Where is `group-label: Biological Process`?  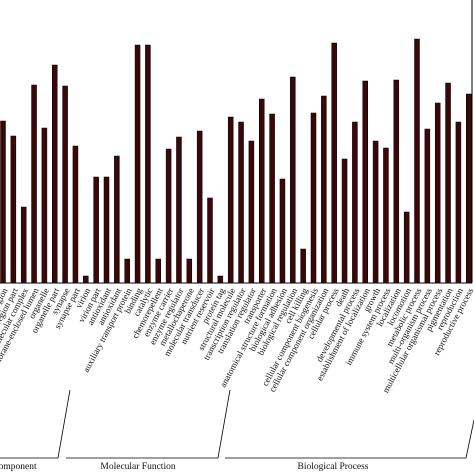 group-label: Biological Process is located at coordinates (333, 467).